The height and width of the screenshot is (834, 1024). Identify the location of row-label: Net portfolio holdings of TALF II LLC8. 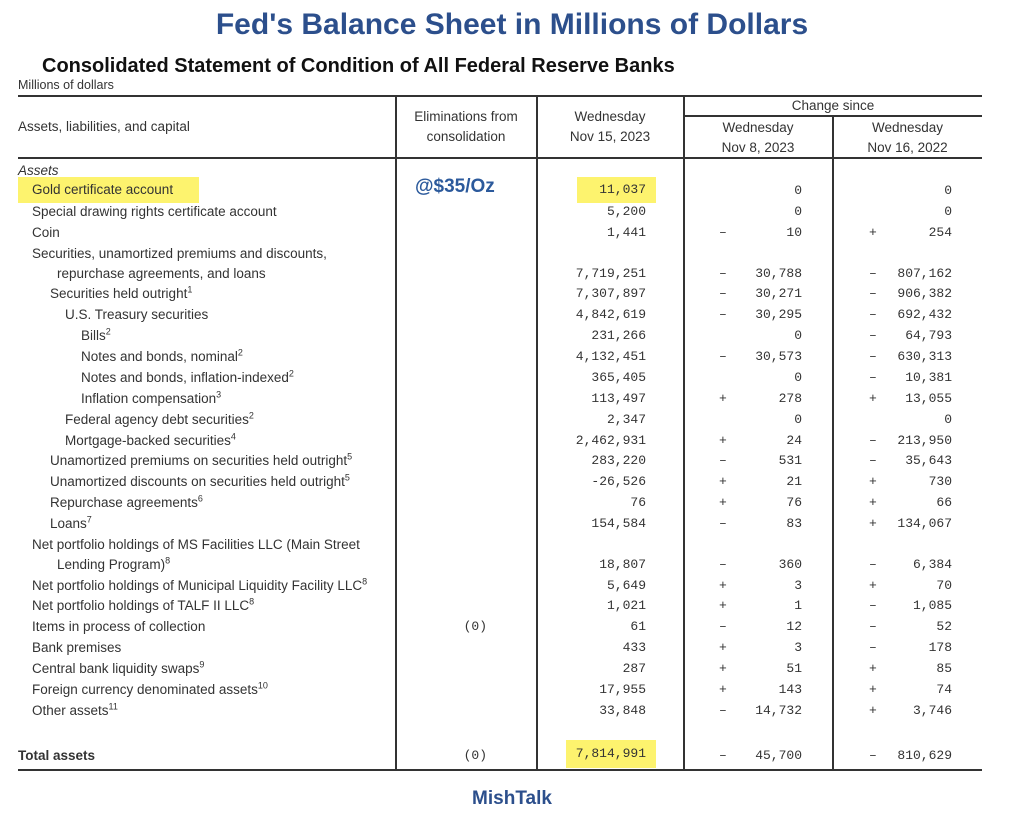
(143, 606).